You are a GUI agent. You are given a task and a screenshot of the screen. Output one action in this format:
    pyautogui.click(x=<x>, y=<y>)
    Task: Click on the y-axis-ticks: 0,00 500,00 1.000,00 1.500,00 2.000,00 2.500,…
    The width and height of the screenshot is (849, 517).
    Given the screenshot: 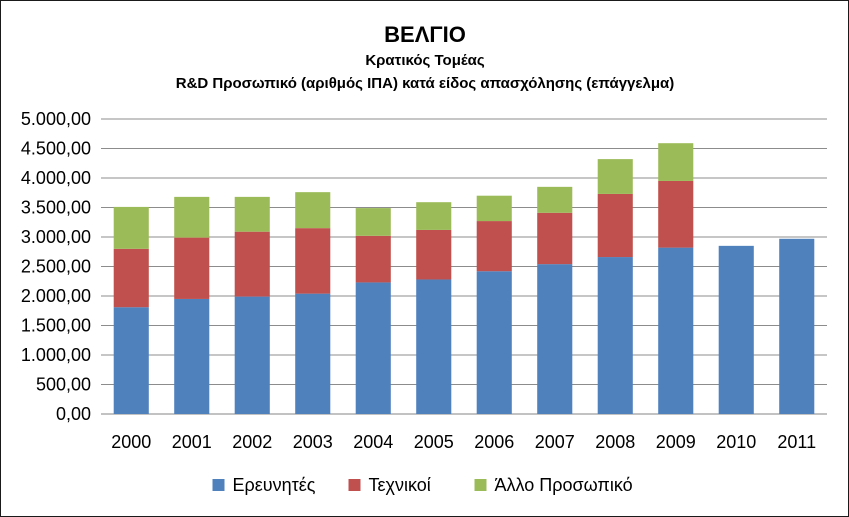 What is the action you would take?
    pyautogui.click(x=56, y=266)
    